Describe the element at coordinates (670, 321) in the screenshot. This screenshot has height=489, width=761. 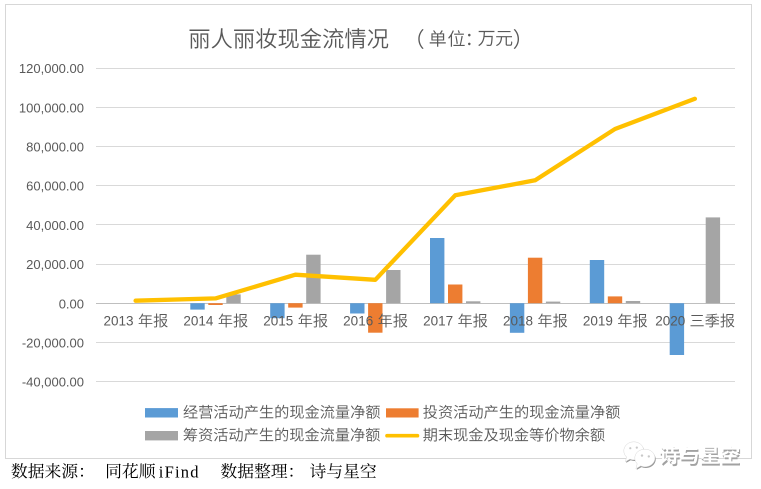
I see `svg-text: 2020` at that location.